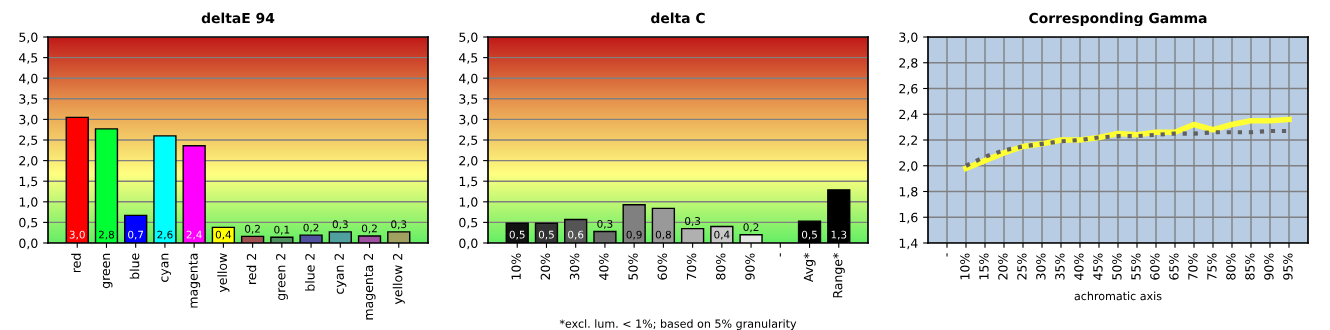 This screenshot has height=330, width=1330. Describe the element at coordinates (194, 235) in the screenshot. I see `data-label: 2,4` at that location.